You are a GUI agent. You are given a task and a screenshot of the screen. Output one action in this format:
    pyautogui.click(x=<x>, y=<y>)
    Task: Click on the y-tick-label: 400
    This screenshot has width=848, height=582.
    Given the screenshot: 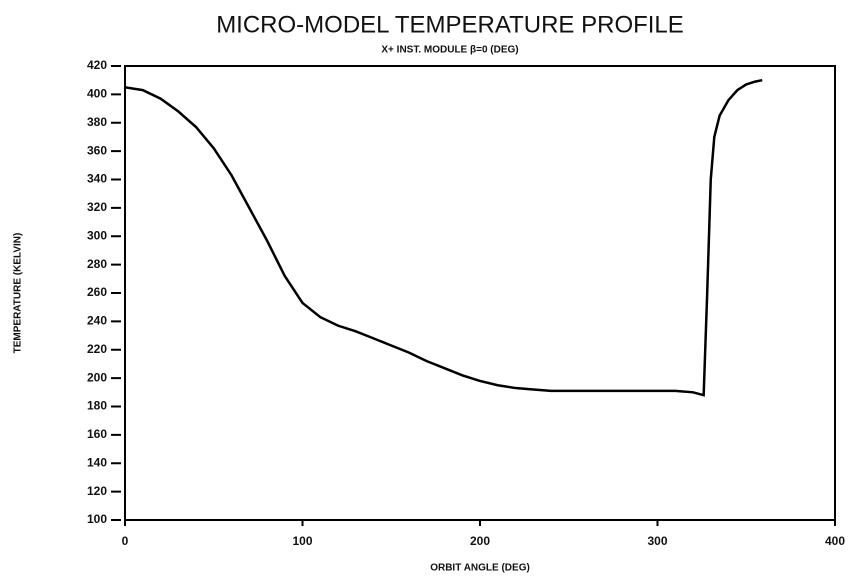 What is the action you would take?
    pyautogui.click(x=97, y=94)
    